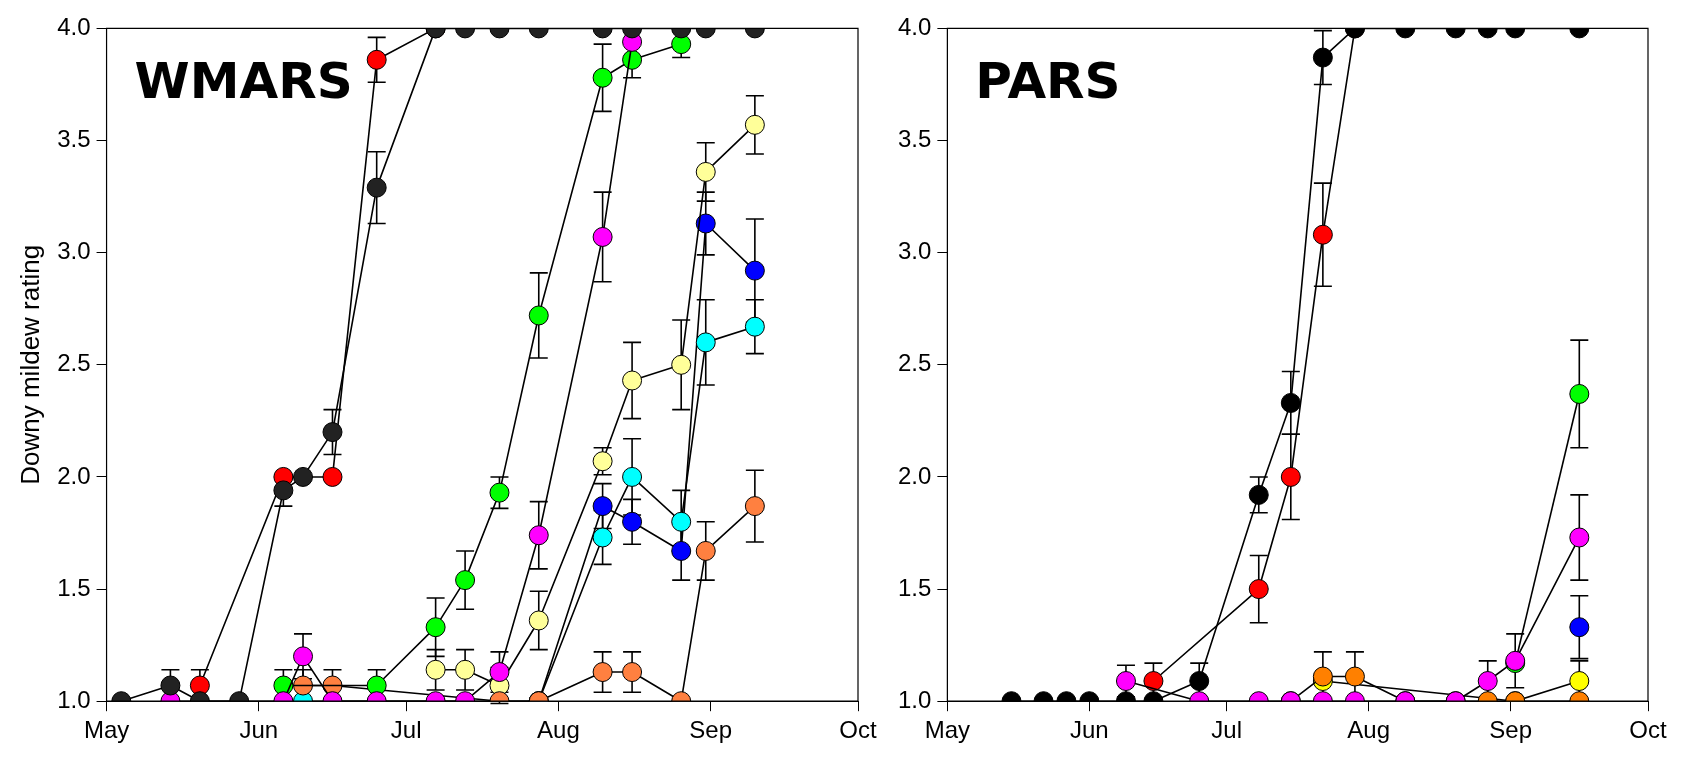 Image resolution: width=1688 pixels, height=764 pixels. I want to click on y-axis-title: Downy mildew rating, so click(29, 364).